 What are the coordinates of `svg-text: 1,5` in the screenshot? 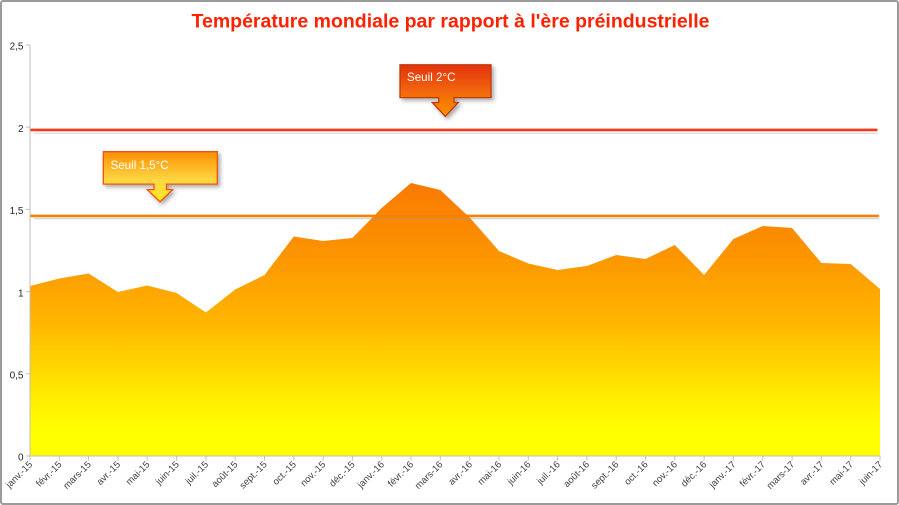 It's located at (17, 211).